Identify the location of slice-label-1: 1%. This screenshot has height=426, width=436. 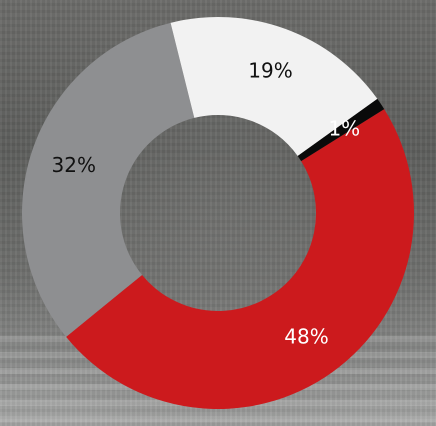
(344, 128).